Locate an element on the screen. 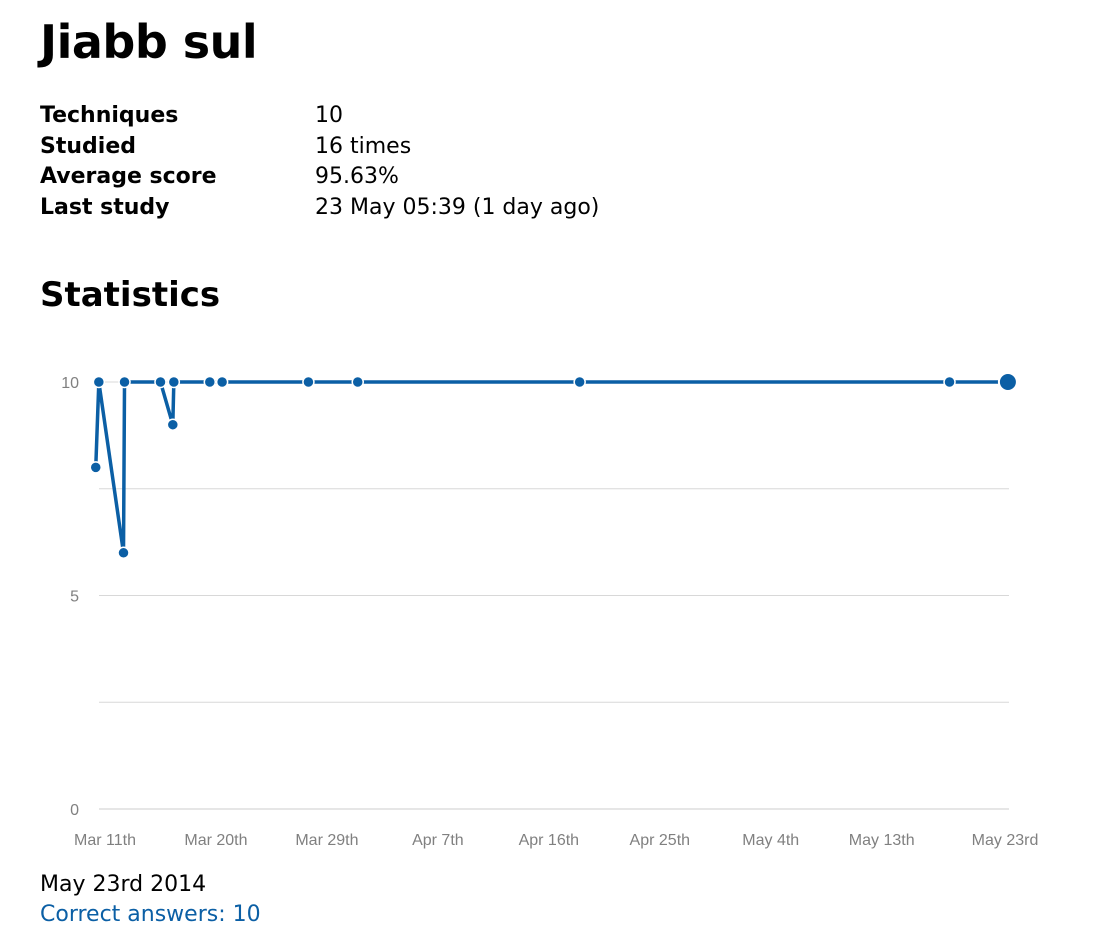 This screenshot has height=934, width=1116. info-value: 10 is located at coordinates (329, 115).